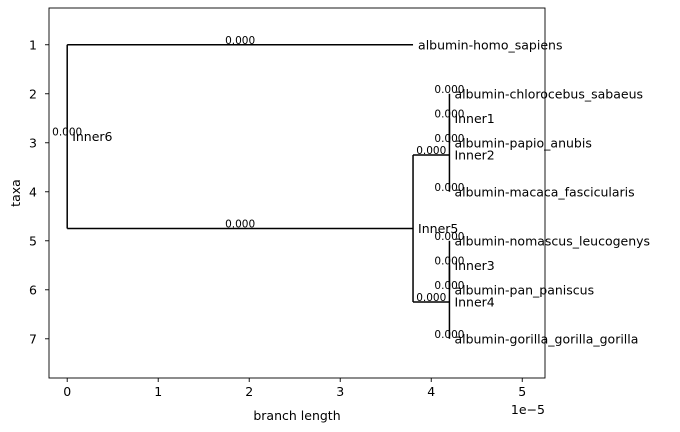 Image resolution: width=680 pixels, height=432 pixels. I want to click on x-tick-label: 5, so click(522, 391).